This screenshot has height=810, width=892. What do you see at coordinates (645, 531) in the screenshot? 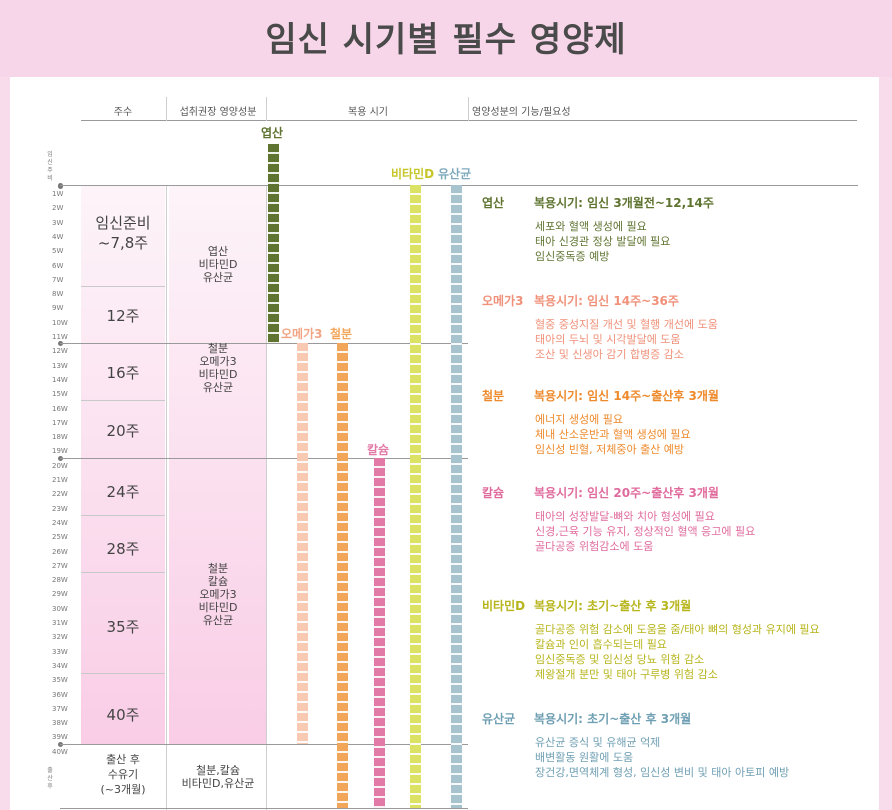
I see `function-line: 신경,근육 기능 유지, 정상적인 혈액 응고에 필요` at bounding box center [645, 531].